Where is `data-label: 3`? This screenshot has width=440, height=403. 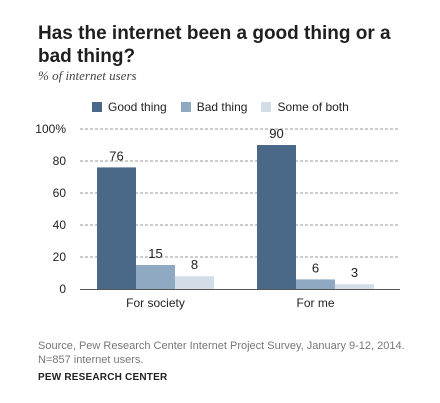 data-label: 3 is located at coordinates (354, 272).